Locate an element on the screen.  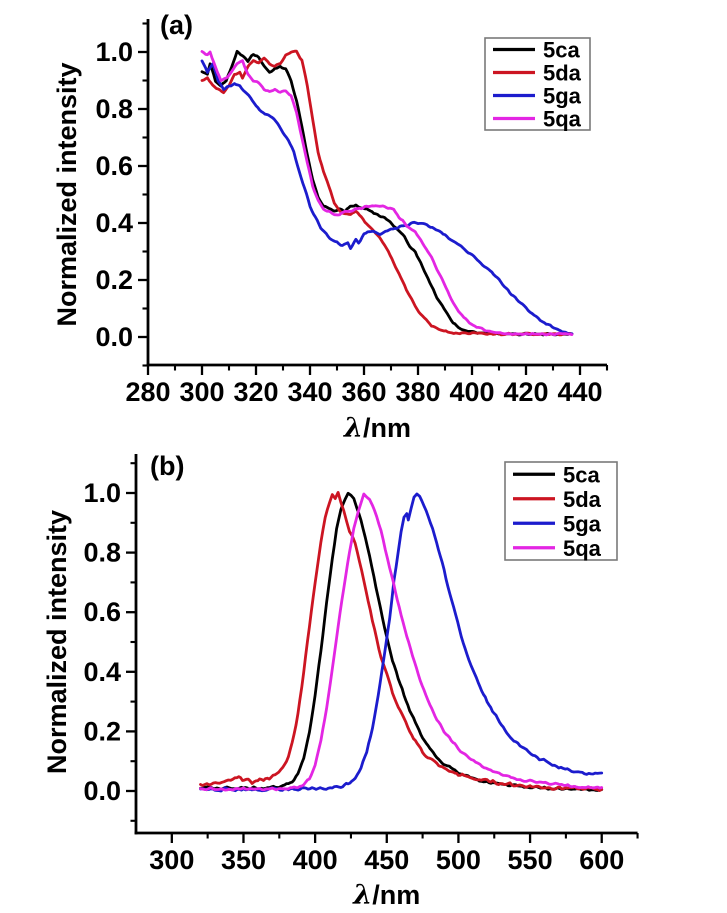
x-ticks: 300 350 400 450 500 550 600 is located at coordinates (394, 854).